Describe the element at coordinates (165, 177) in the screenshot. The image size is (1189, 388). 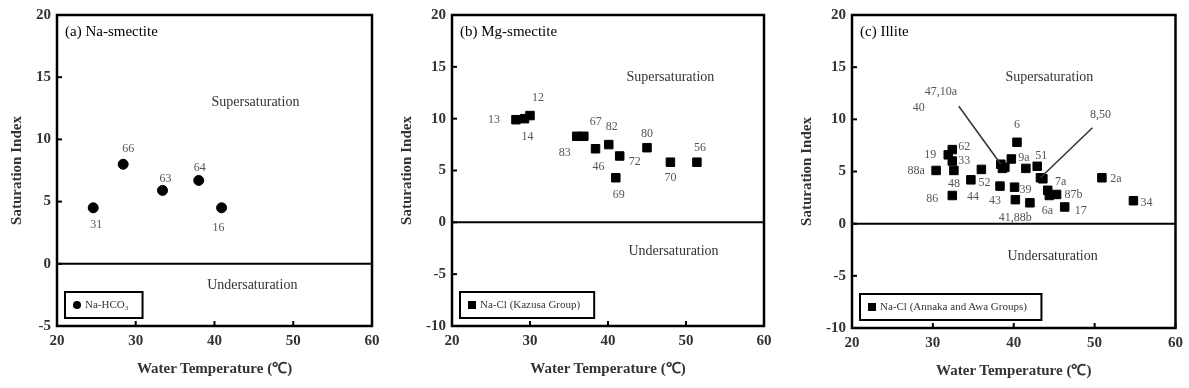
I see `annotation: 63` at that location.